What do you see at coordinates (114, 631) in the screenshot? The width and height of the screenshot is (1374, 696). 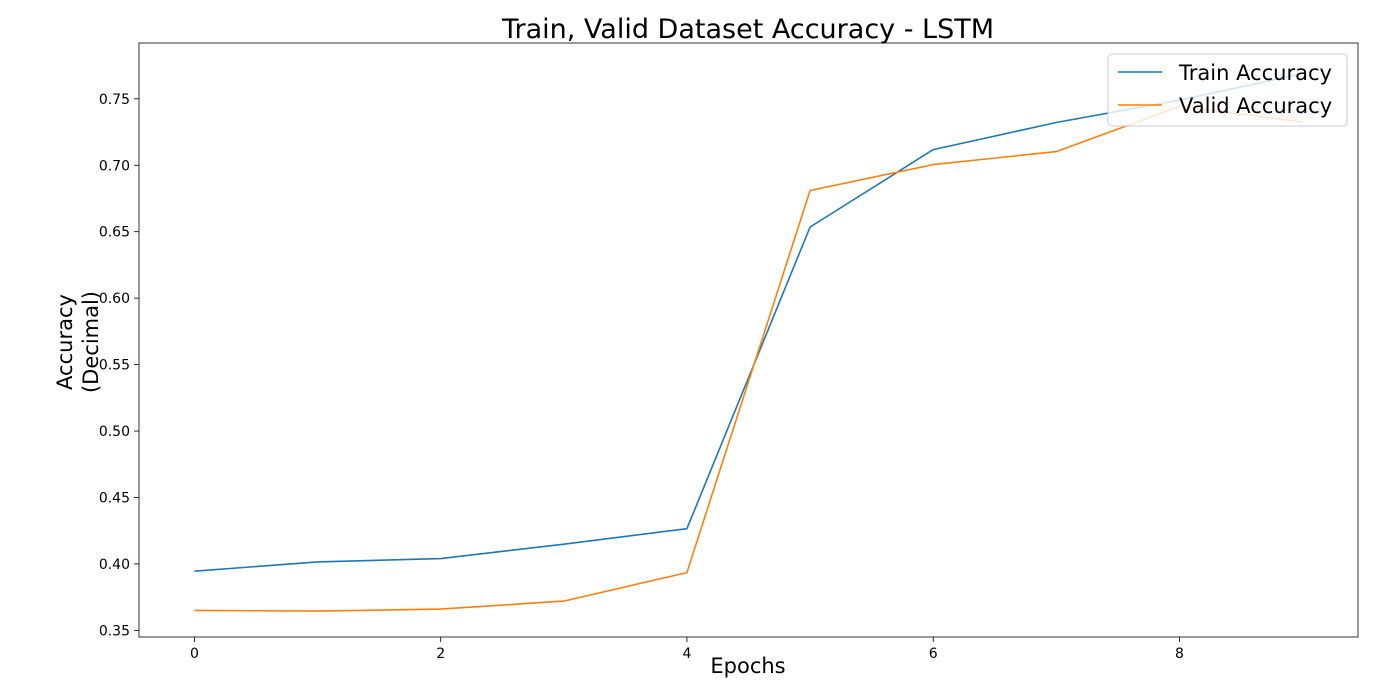 I see `y-tick-label: 0.35` at bounding box center [114, 631].